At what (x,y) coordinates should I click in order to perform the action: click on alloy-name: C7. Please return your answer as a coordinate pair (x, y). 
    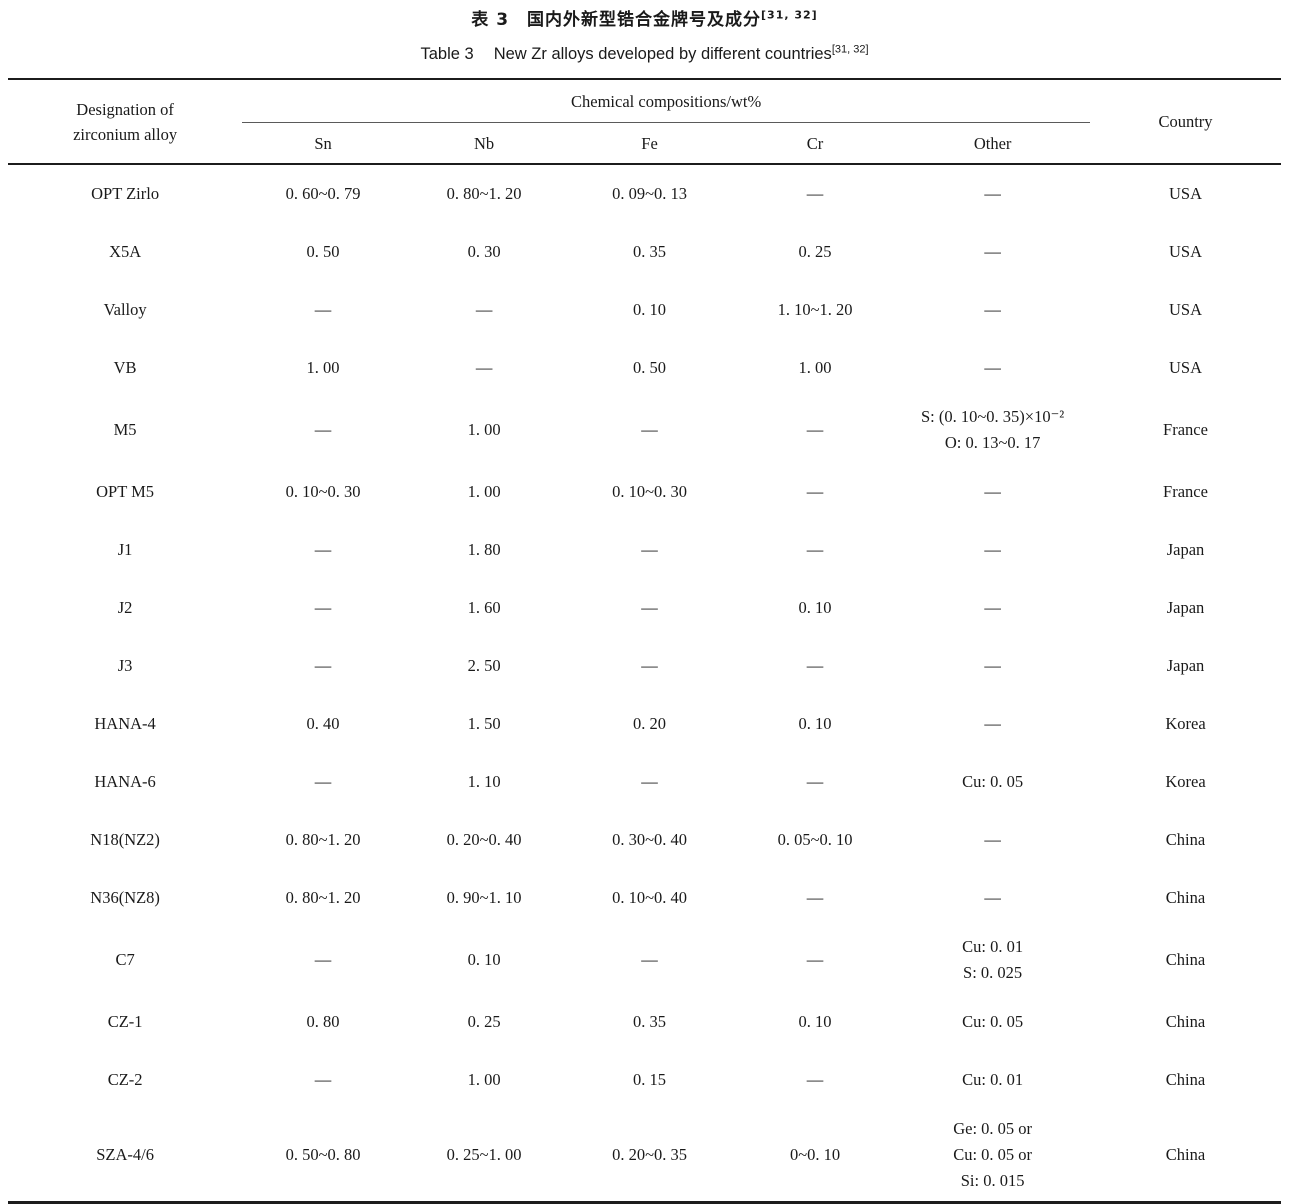
    Looking at the image, I should click on (125, 959).